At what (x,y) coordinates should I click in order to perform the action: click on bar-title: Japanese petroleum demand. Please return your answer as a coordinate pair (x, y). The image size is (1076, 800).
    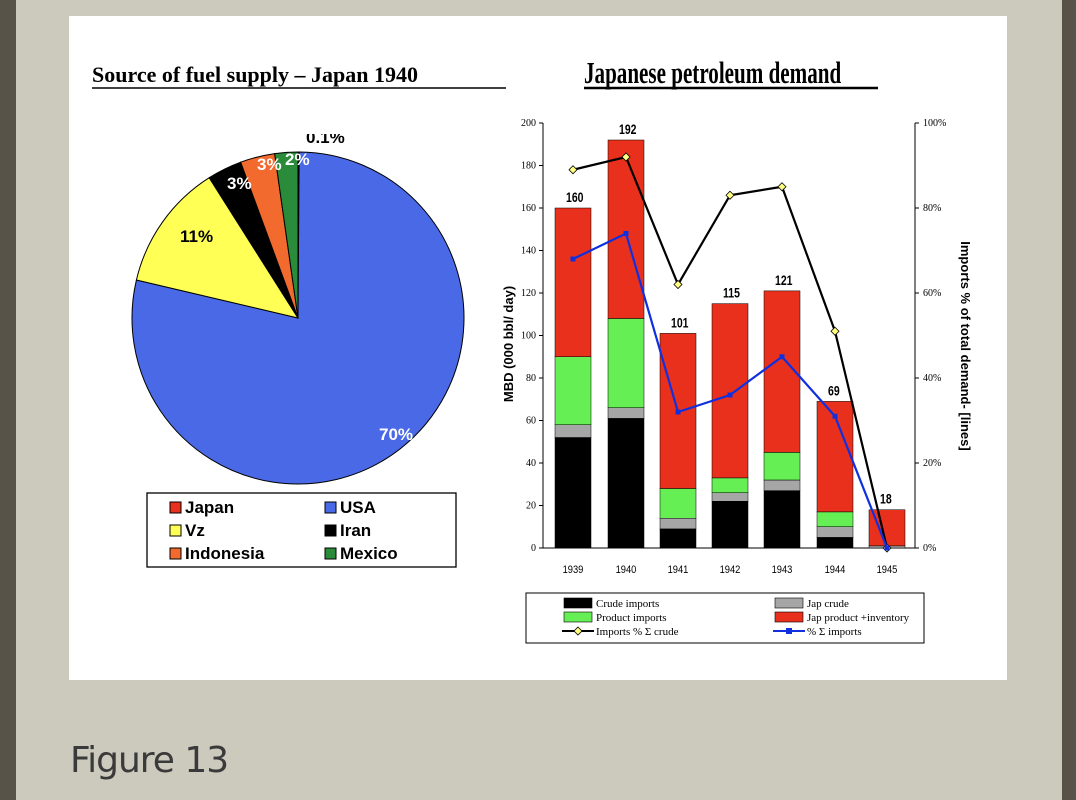
    Looking at the image, I should click on (712, 72).